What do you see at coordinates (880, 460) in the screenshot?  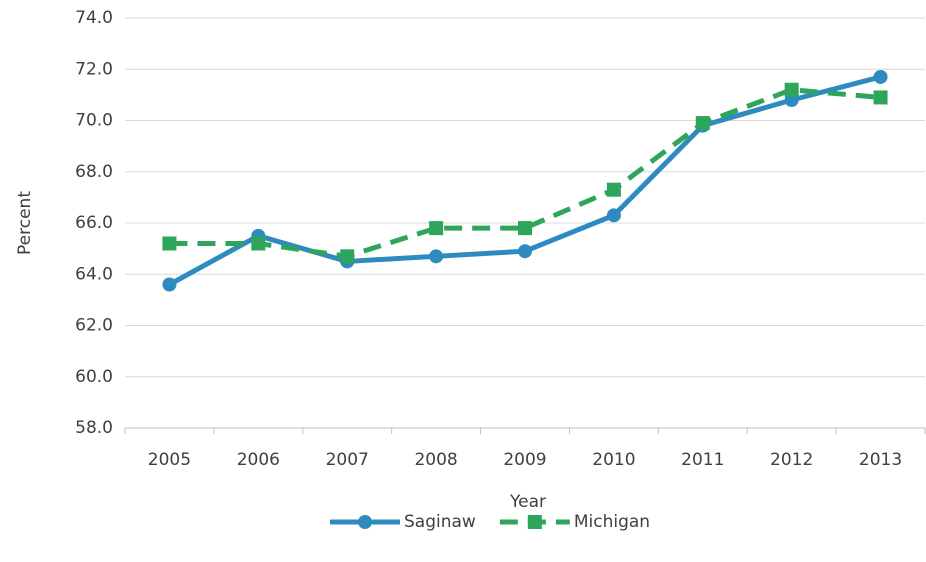 I see `x-tick-label: 2013` at bounding box center [880, 460].